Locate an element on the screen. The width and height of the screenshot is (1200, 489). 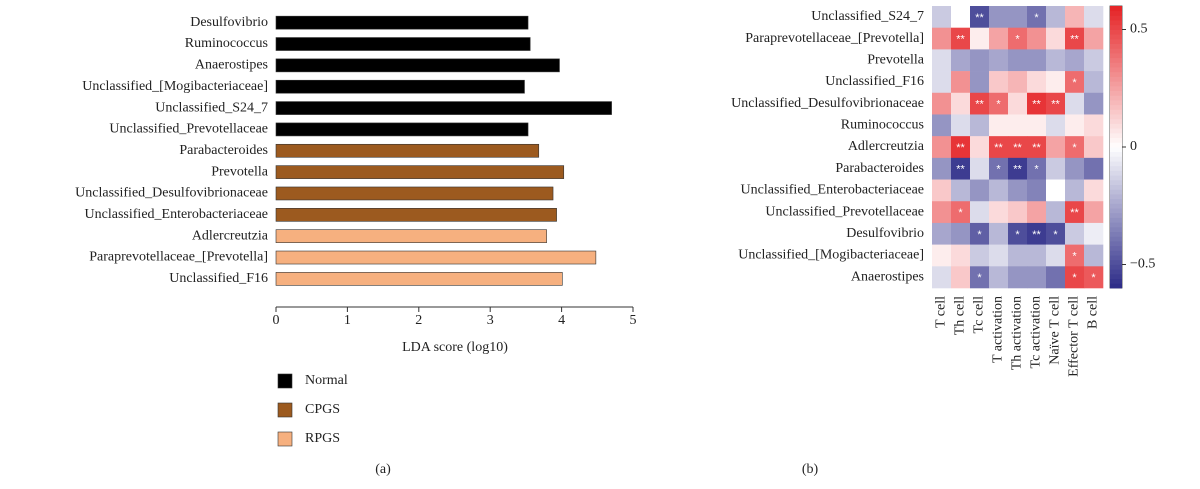
x-tick-label: 1 is located at coordinates (347, 320).